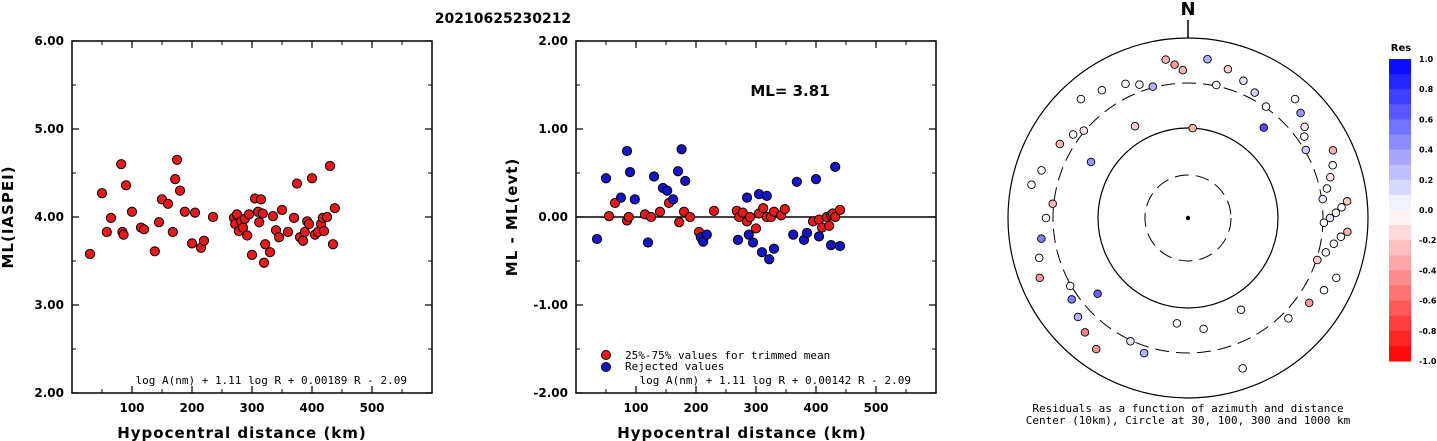 Image resolution: width=1437 pixels, height=441 pixels. What do you see at coordinates (1428, 301) in the screenshot?
I see `colorbar-tick-label: -0.6` at bounding box center [1428, 301].